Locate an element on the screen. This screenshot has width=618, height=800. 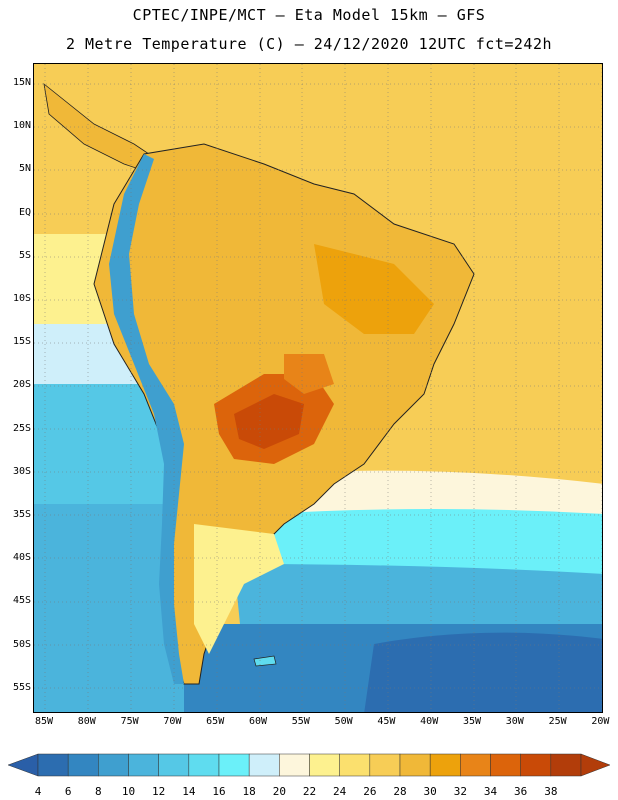
colorbar-right-arrow is located at coordinates (595, 765).